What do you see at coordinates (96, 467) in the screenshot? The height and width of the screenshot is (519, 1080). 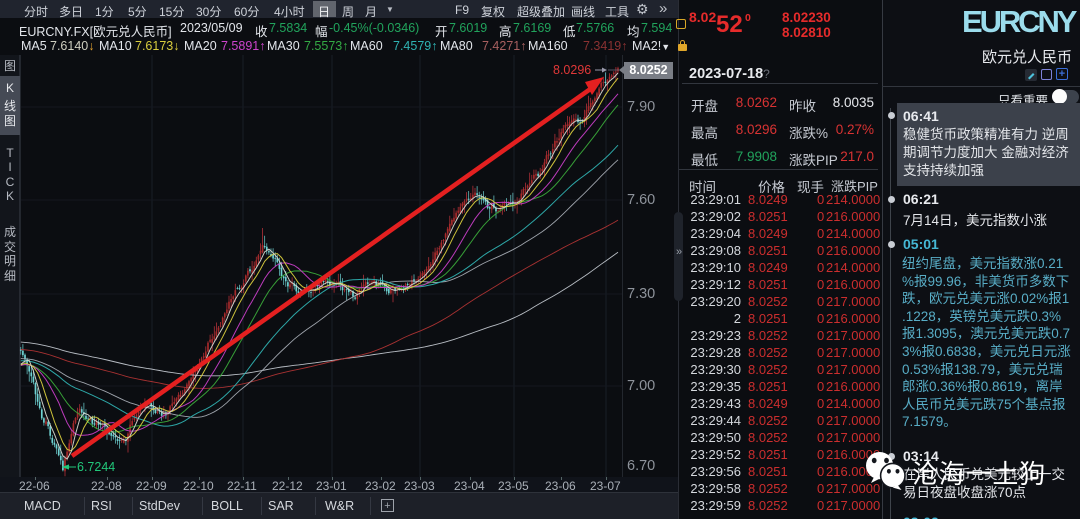 I see `svg-text: 6.7244` at bounding box center [96, 467].